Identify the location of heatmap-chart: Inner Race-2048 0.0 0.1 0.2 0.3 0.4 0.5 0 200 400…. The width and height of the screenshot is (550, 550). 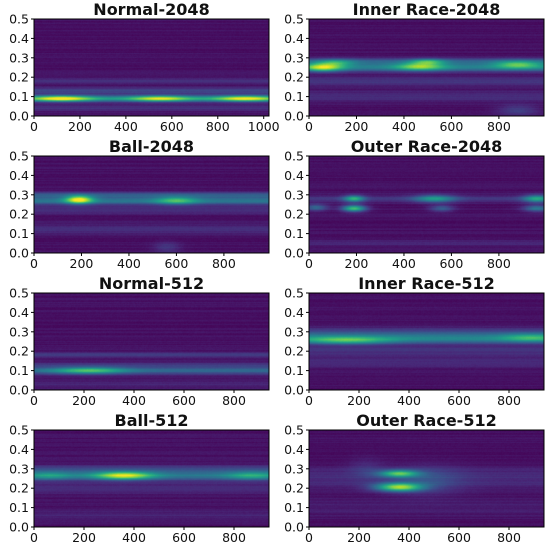
(414, 67).